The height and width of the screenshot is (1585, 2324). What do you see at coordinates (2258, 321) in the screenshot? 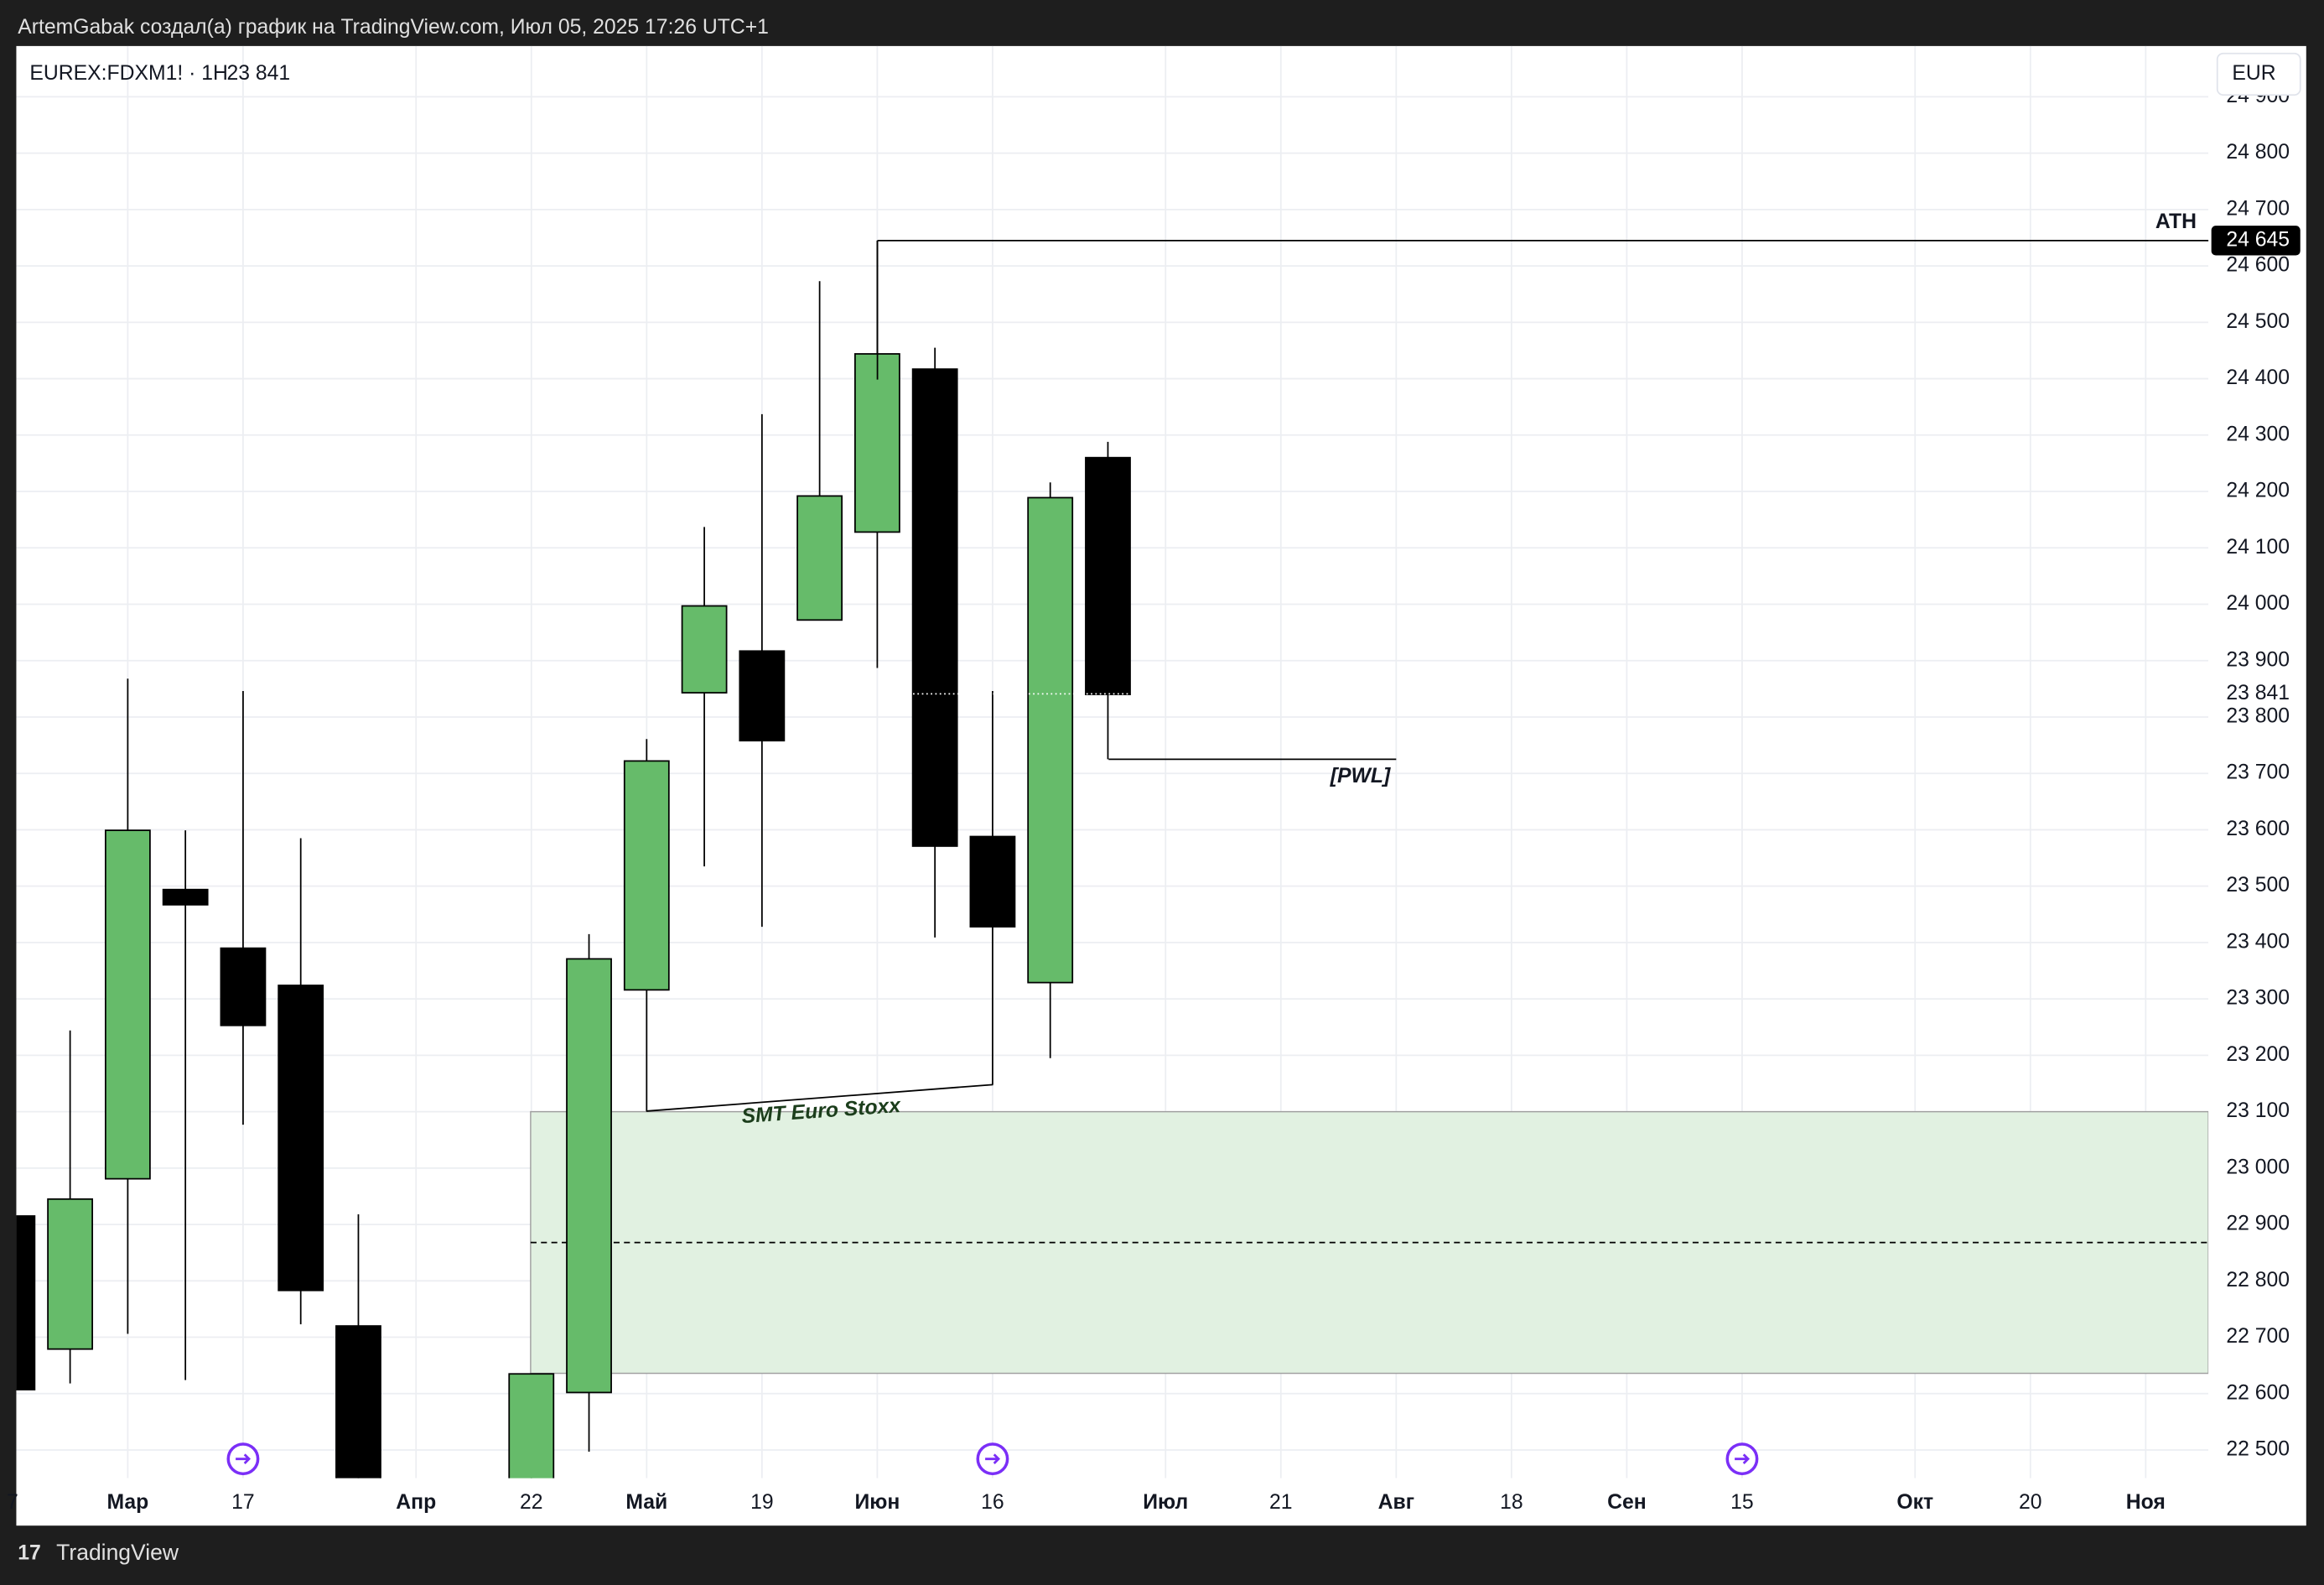
I see `y-tick-label: 24 500` at bounding box center [2258, 321].